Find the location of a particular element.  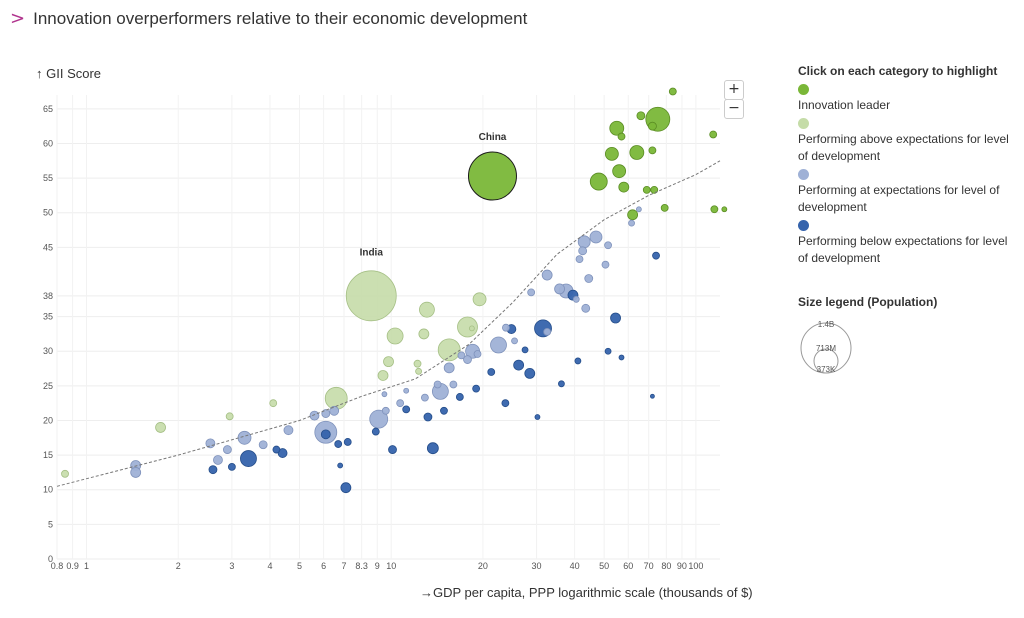

zoom-in-button: + is located at coordinates (734, 90).